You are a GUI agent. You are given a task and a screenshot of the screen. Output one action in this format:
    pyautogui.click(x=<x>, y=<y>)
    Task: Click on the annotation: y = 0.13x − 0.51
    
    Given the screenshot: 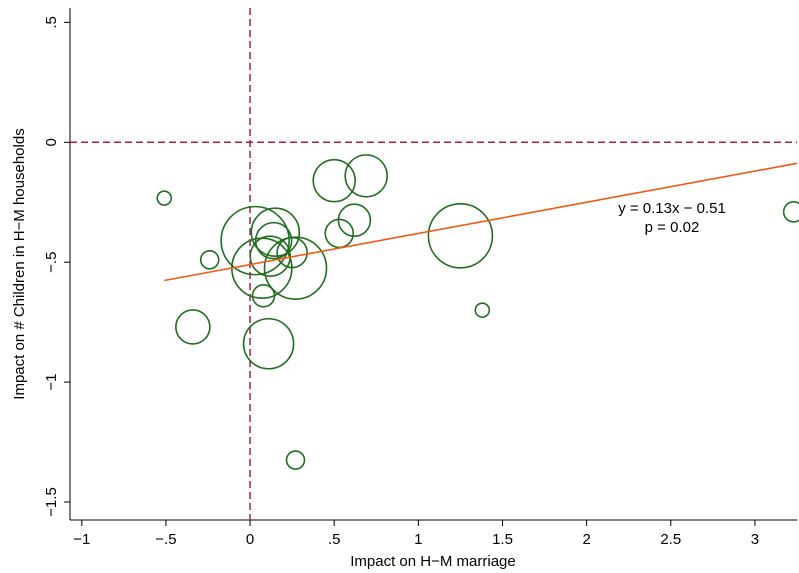 What is the action you would take?
    pyautogui.click(x=672, y=208)
    